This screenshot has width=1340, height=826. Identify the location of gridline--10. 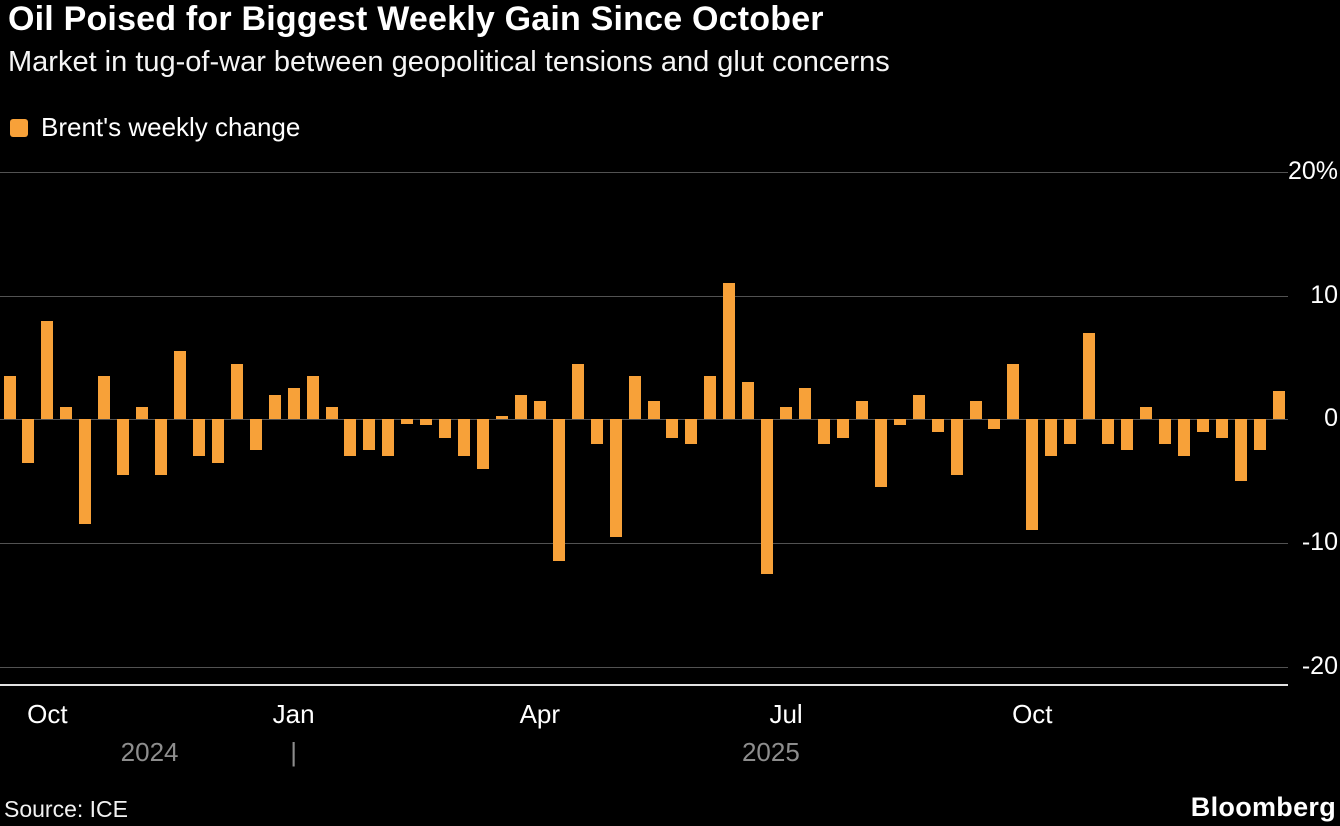
(644, 543).